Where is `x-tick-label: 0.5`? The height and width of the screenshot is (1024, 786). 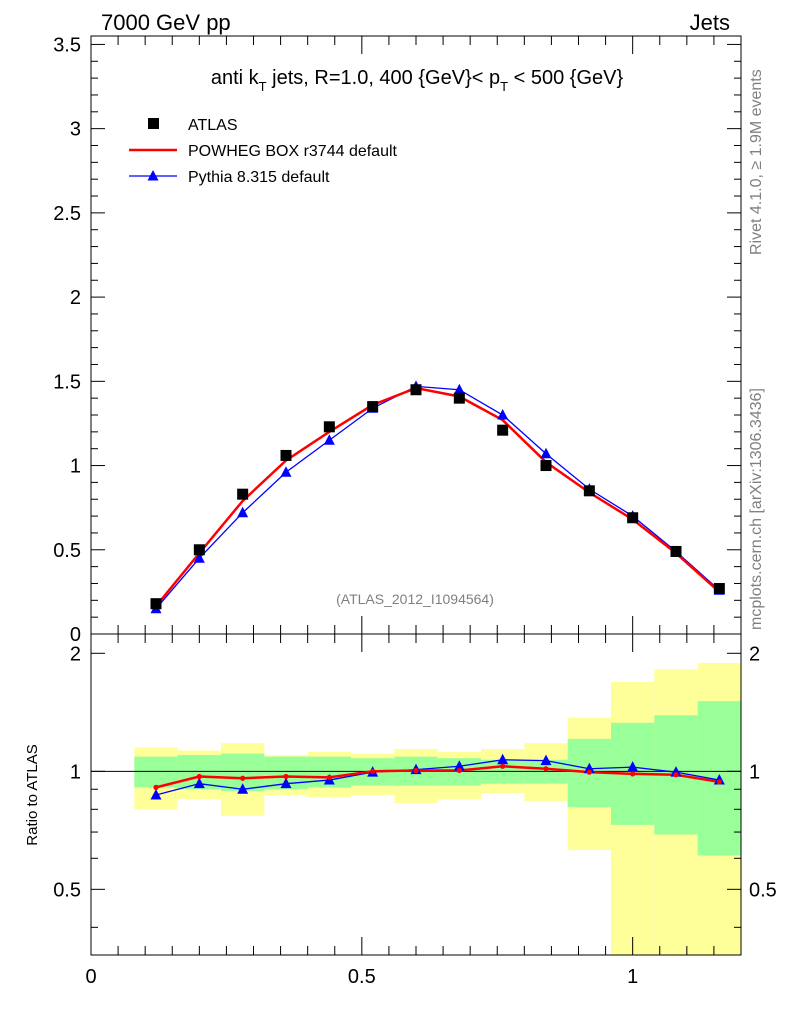 x-tick-label: 0.5 is located at coordinates (362, 977).